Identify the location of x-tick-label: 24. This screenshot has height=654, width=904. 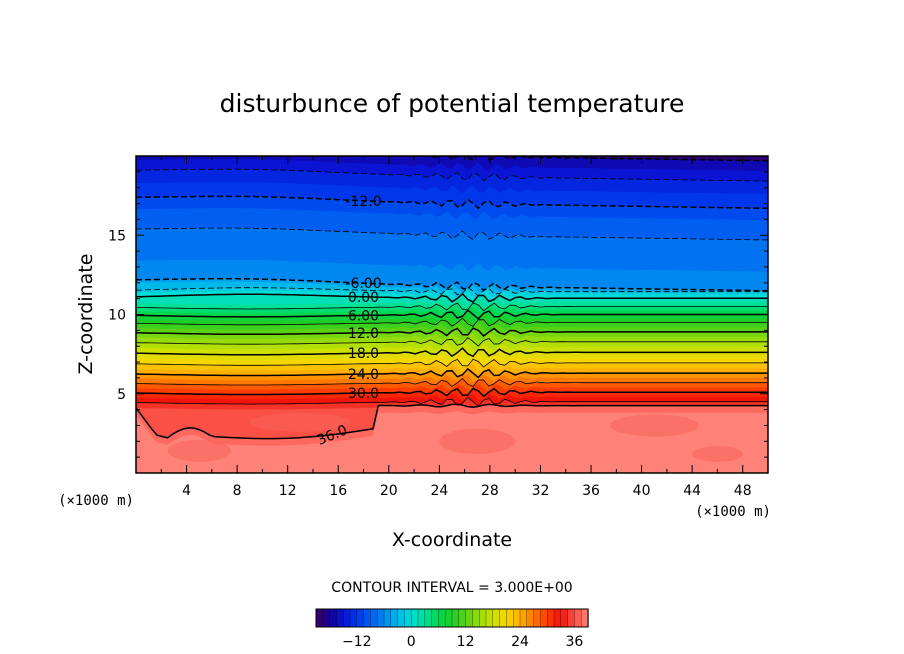
(439, 491).